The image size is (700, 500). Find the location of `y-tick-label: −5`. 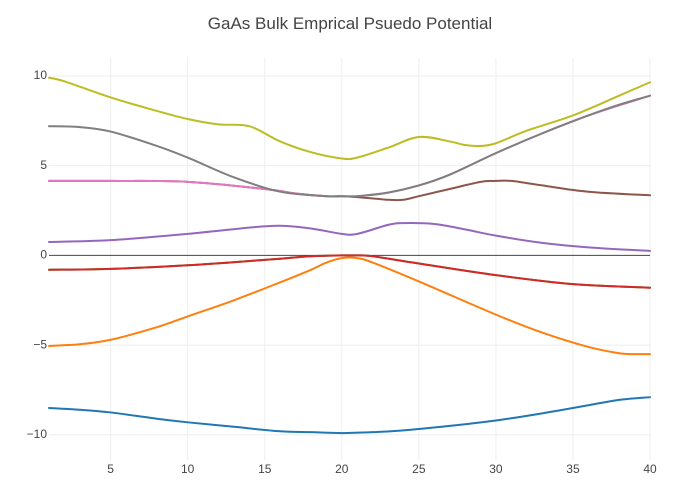

y-tick-label: −5 is located at coordinates (40, 344).